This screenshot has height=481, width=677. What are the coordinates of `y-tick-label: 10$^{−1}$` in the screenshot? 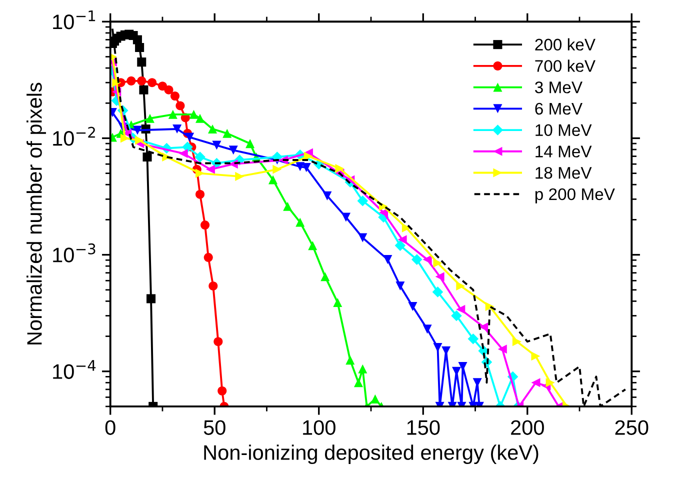 It's located at (74, 20).